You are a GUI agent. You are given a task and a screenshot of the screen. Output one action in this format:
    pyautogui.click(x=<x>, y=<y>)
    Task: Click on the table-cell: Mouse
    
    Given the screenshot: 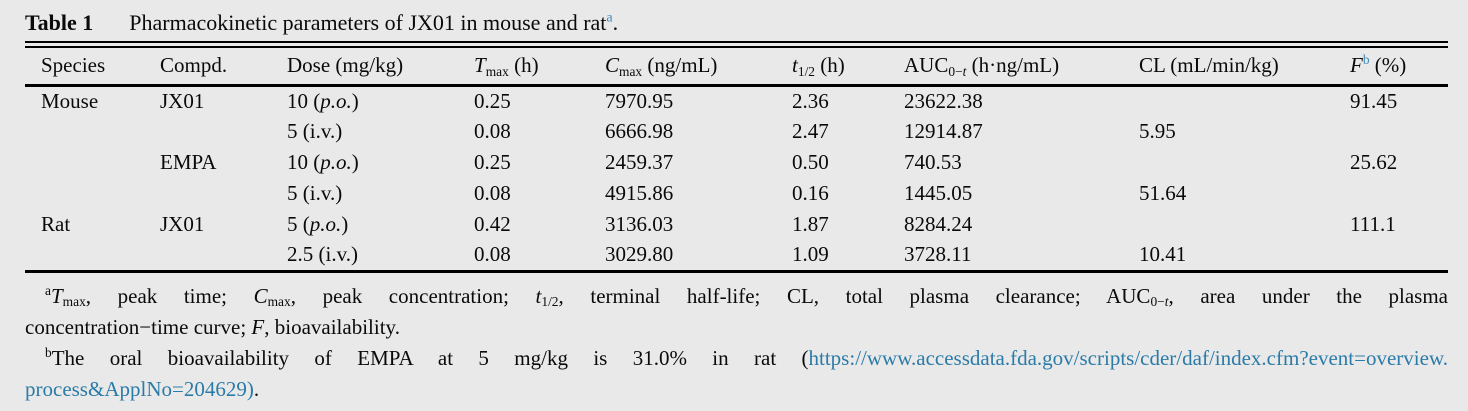 What is the action you would take?
    pyautogui.click(x=70, y=100)
    